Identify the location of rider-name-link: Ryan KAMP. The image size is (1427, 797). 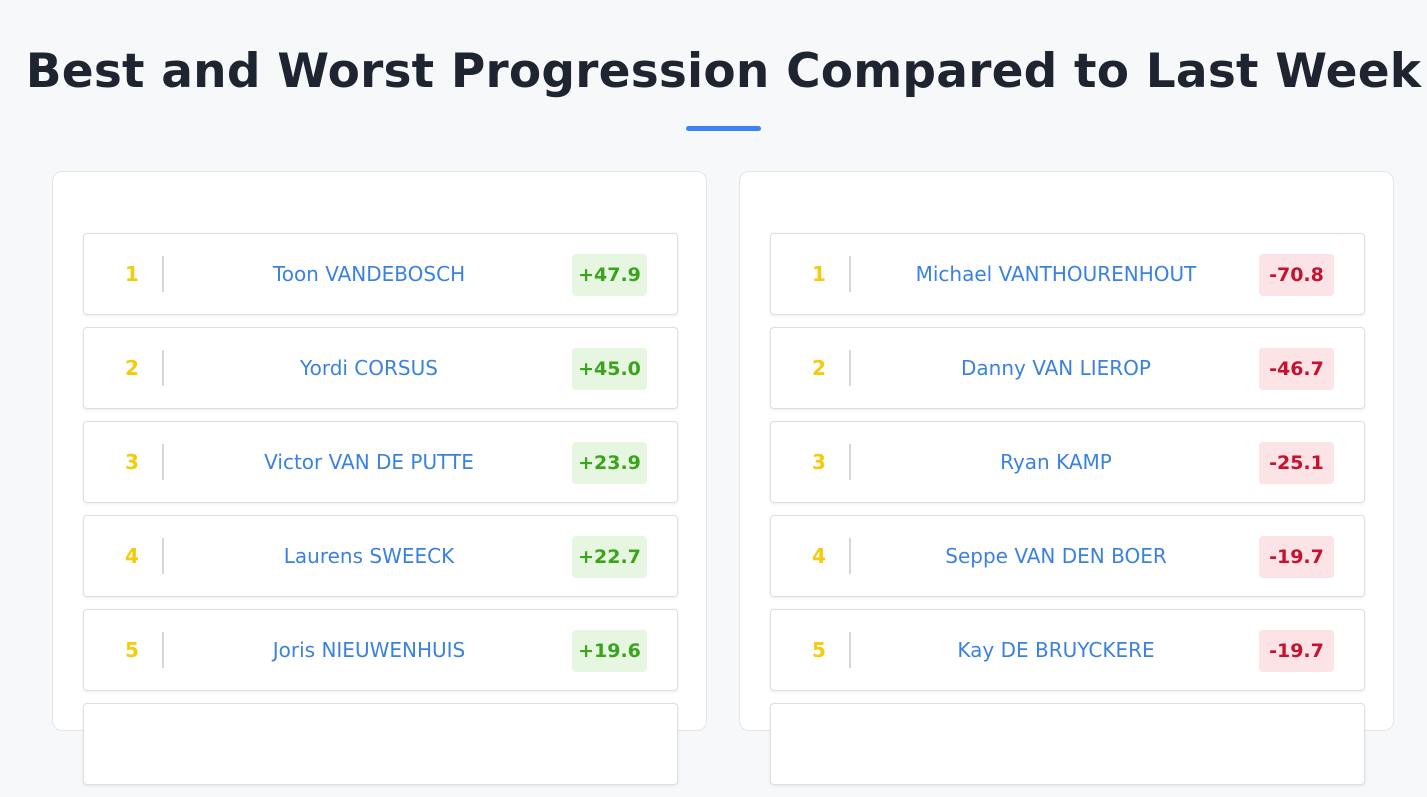
(1056, 462).